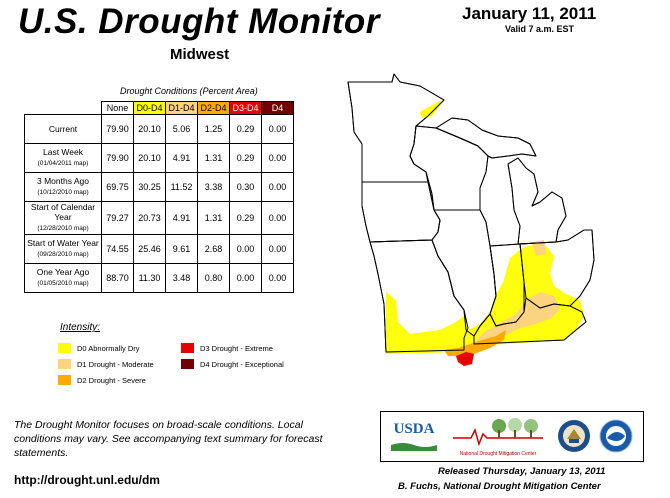 Image resolution: width=670 pixels, height=498 pixels. I want to click on row-label-sub: (12/28/2010 map), so click(63, 228).